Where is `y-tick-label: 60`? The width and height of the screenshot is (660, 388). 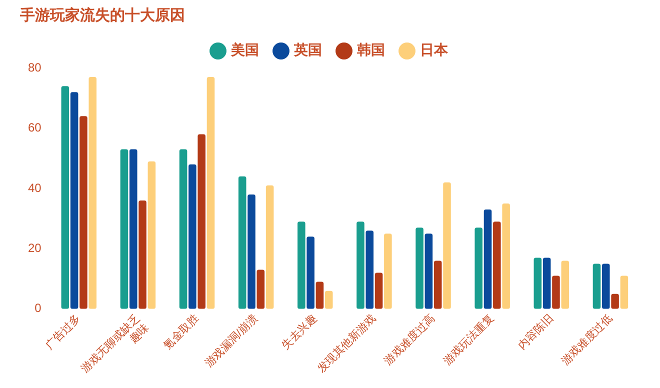
y-tick-label: 60 is located at coordinates (35, 127).